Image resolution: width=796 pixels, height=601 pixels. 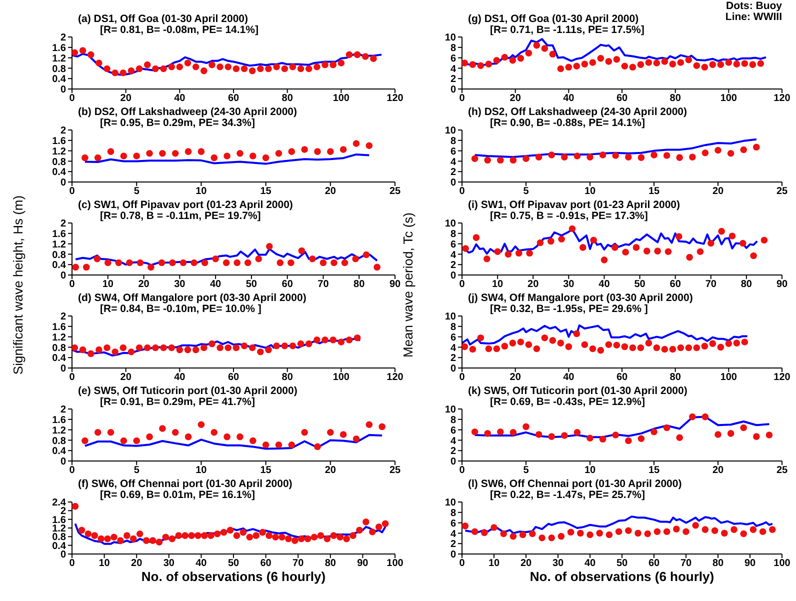 What do you see at coordinates (63, 512) in the screenshot?
I see `y-tick-label: 2` at bounding box center [63, 512].